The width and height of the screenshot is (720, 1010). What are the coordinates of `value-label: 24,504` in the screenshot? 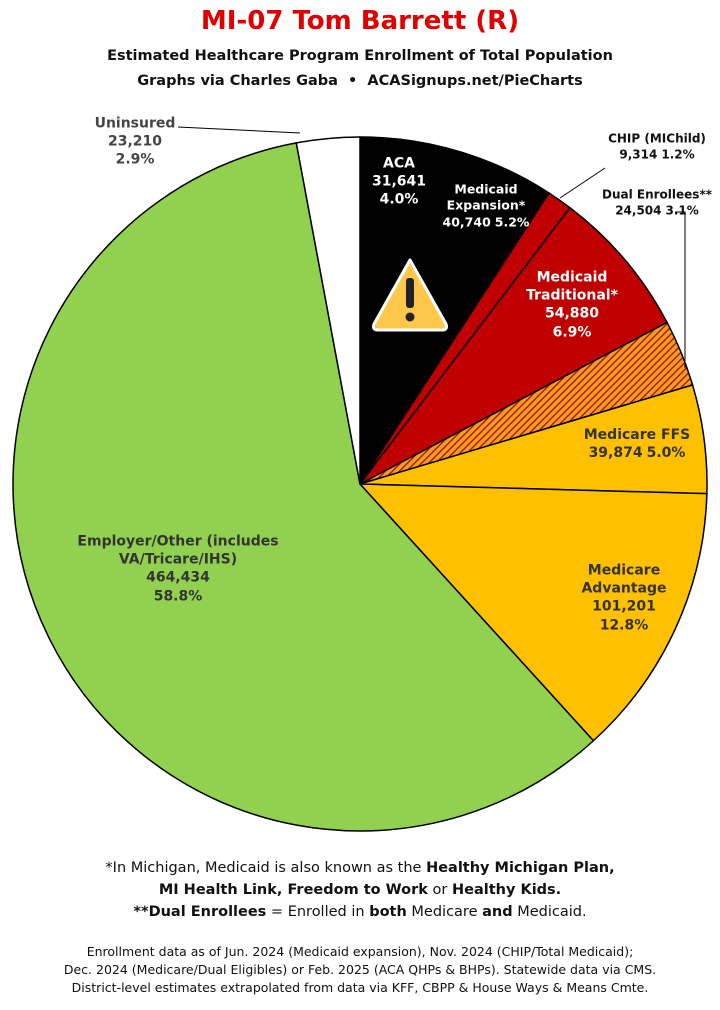 It's located at (638, 210).